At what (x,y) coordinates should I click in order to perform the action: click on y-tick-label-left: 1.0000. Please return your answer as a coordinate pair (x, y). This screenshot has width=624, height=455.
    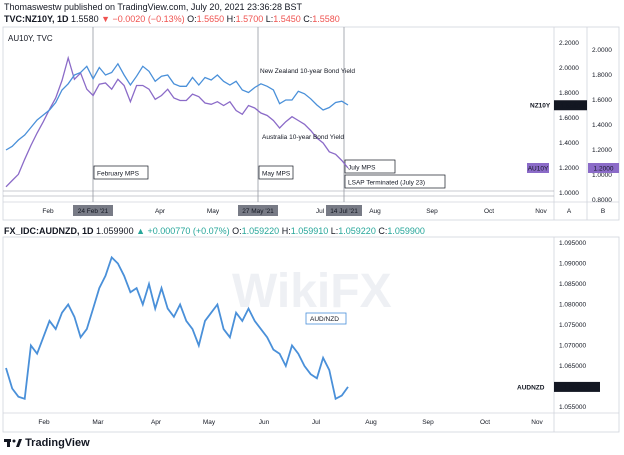
    Looking at the image, I should click on (569, 193).